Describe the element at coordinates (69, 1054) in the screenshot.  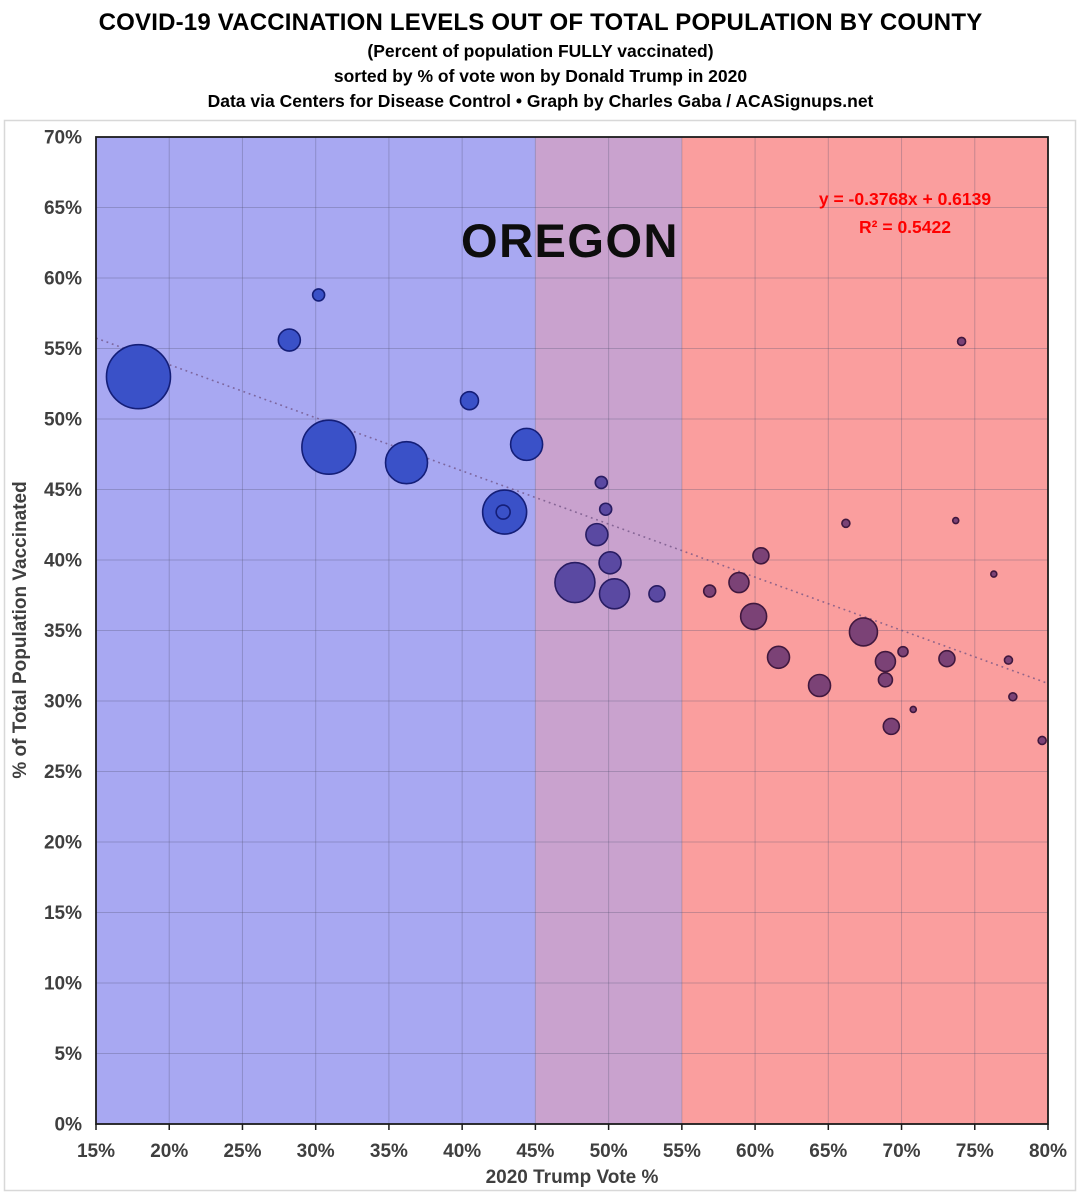
I see `y-tick-label: 5%` at that location.